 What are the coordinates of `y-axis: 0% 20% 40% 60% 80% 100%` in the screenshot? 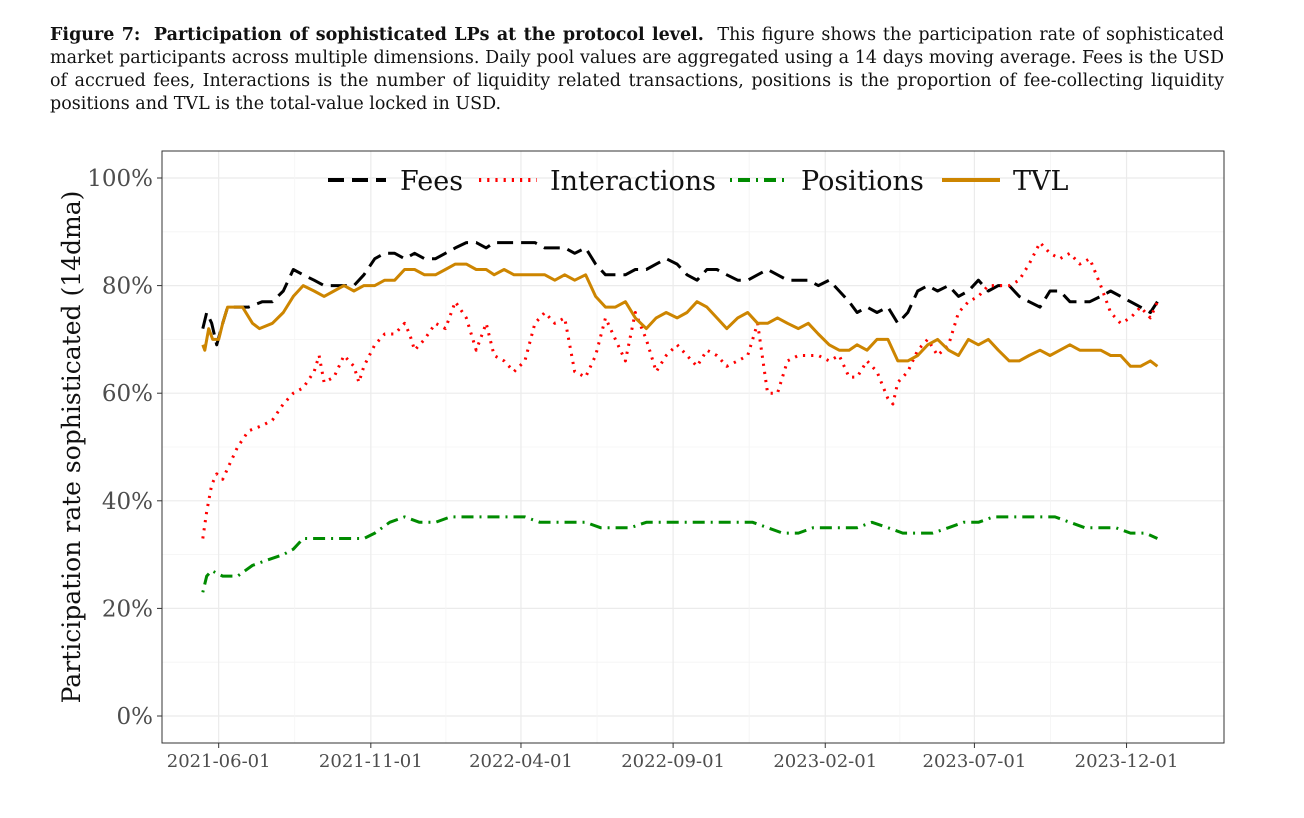 It's located at (124, 448).